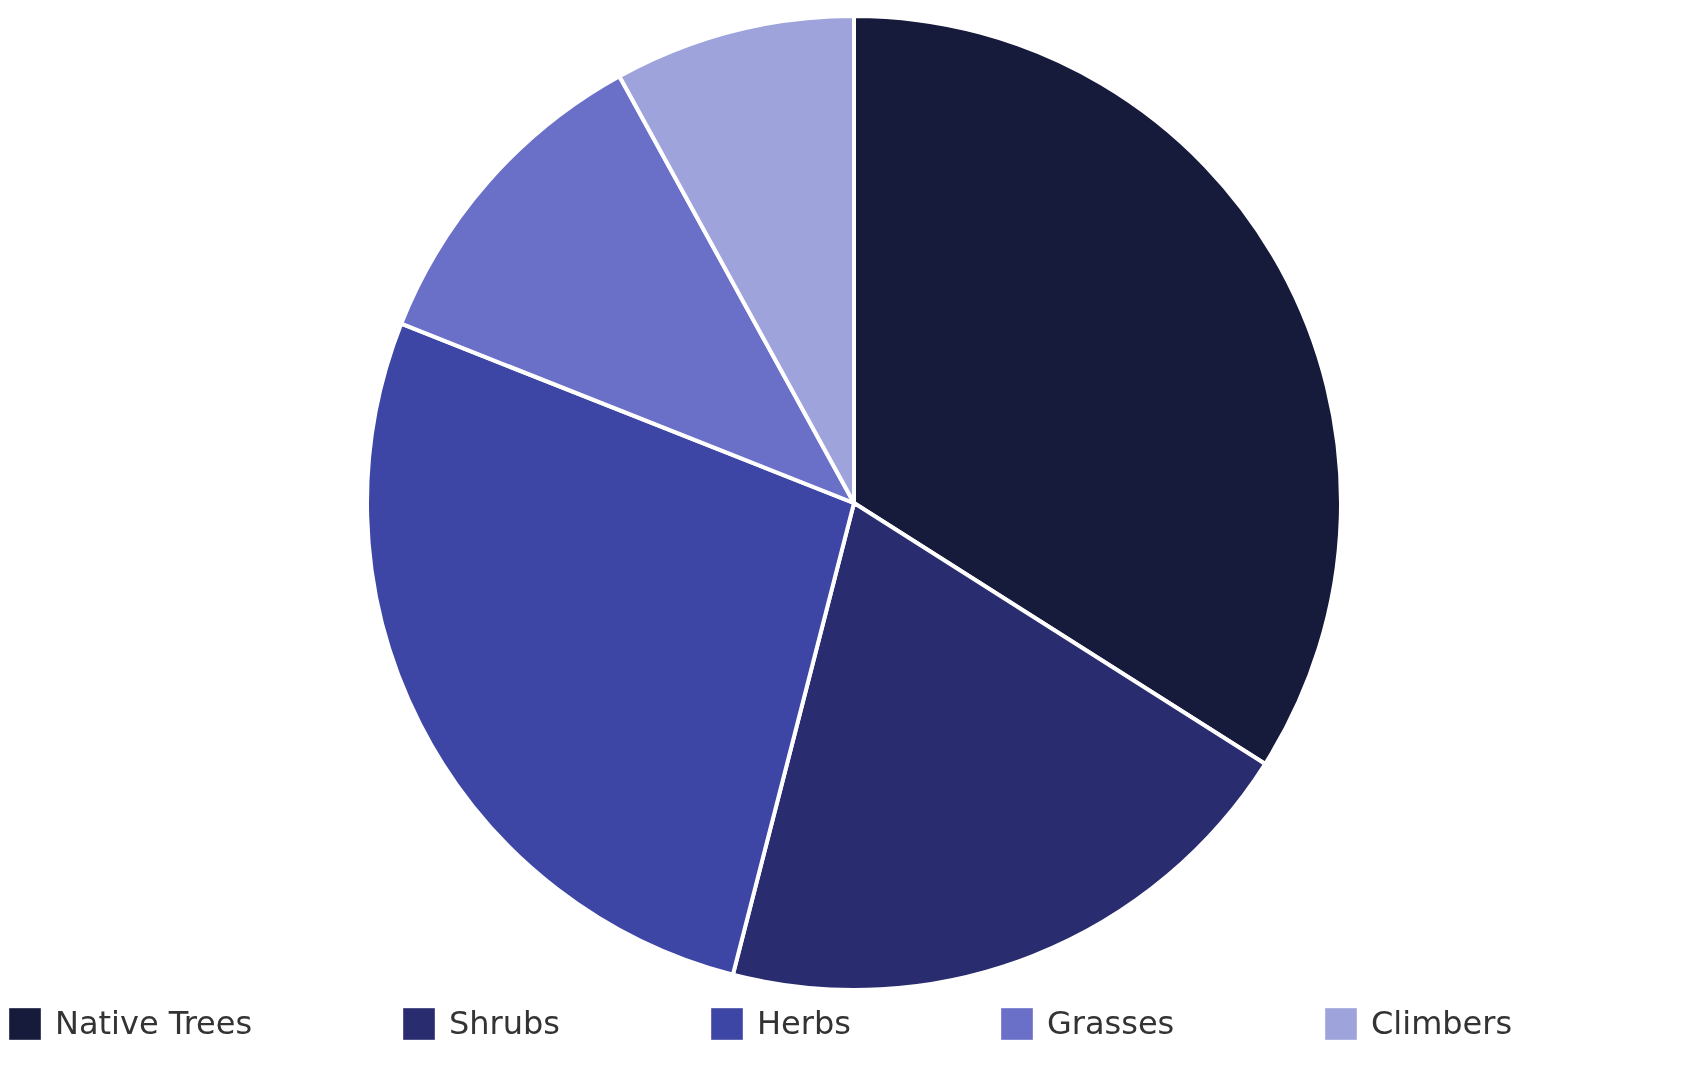 This screenshot has height=1075, width=1708. What do you see at coordinates (1111, 1023) in the screenshot?
I see `legend-label: Grasses` at bounding box center [1111, 1023].